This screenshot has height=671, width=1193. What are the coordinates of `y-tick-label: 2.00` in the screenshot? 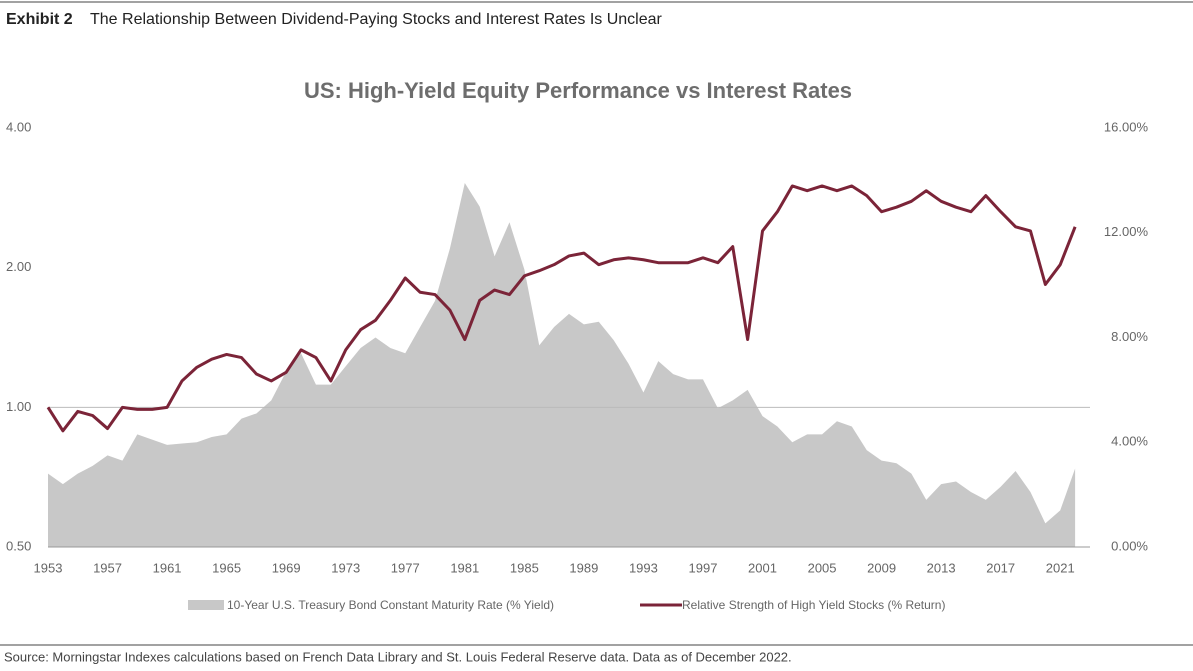 It's located at (18, 266).